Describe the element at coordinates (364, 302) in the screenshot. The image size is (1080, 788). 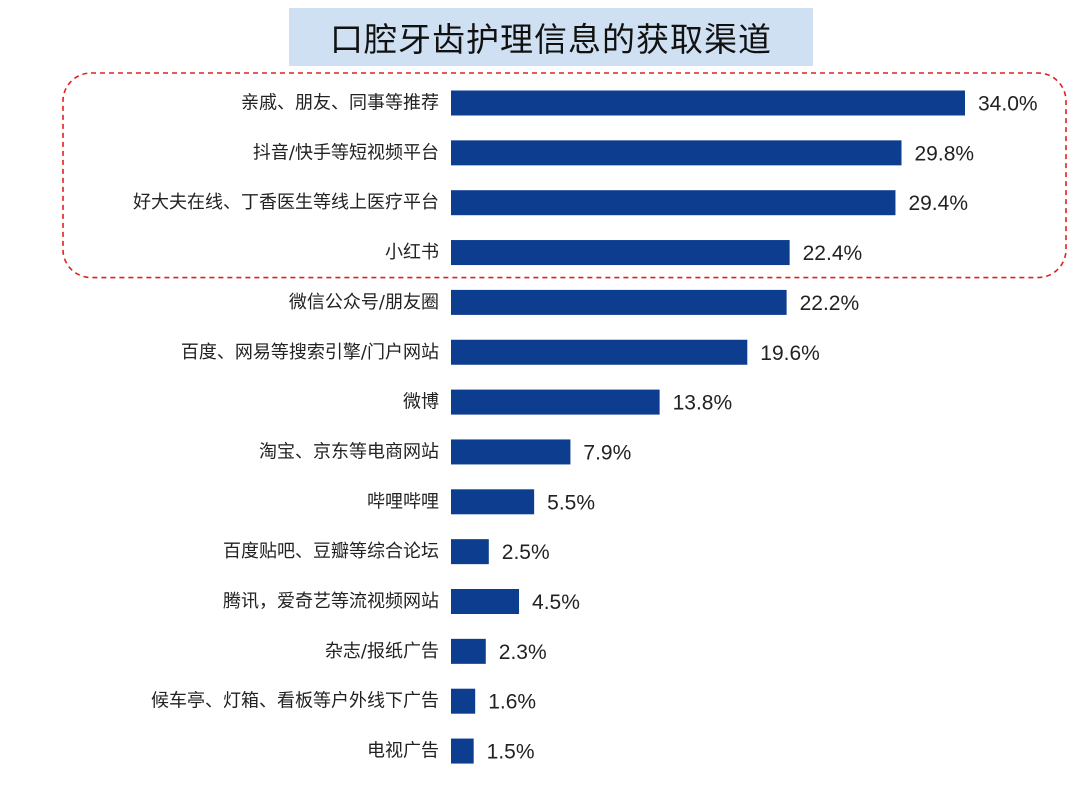
I see `category-label: 微信公众号/朋友圈` at that location.